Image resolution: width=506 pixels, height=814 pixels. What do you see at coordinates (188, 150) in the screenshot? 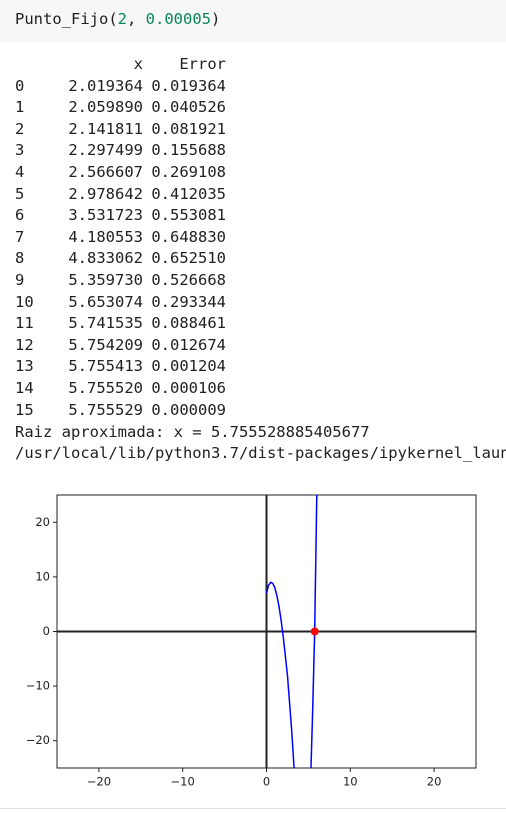
I see `error-value: 0.155688` at bounding box center [188, 150].